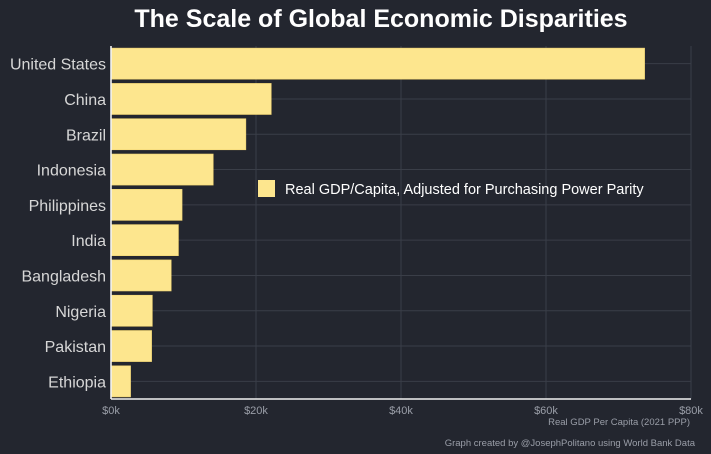 Image resolution: width=711 pixels, height=454 pixels. What do you see at coordinates (75, 347) in the screenshot?
I see `category-label: Pakistan` at bounding box center [75, 347].